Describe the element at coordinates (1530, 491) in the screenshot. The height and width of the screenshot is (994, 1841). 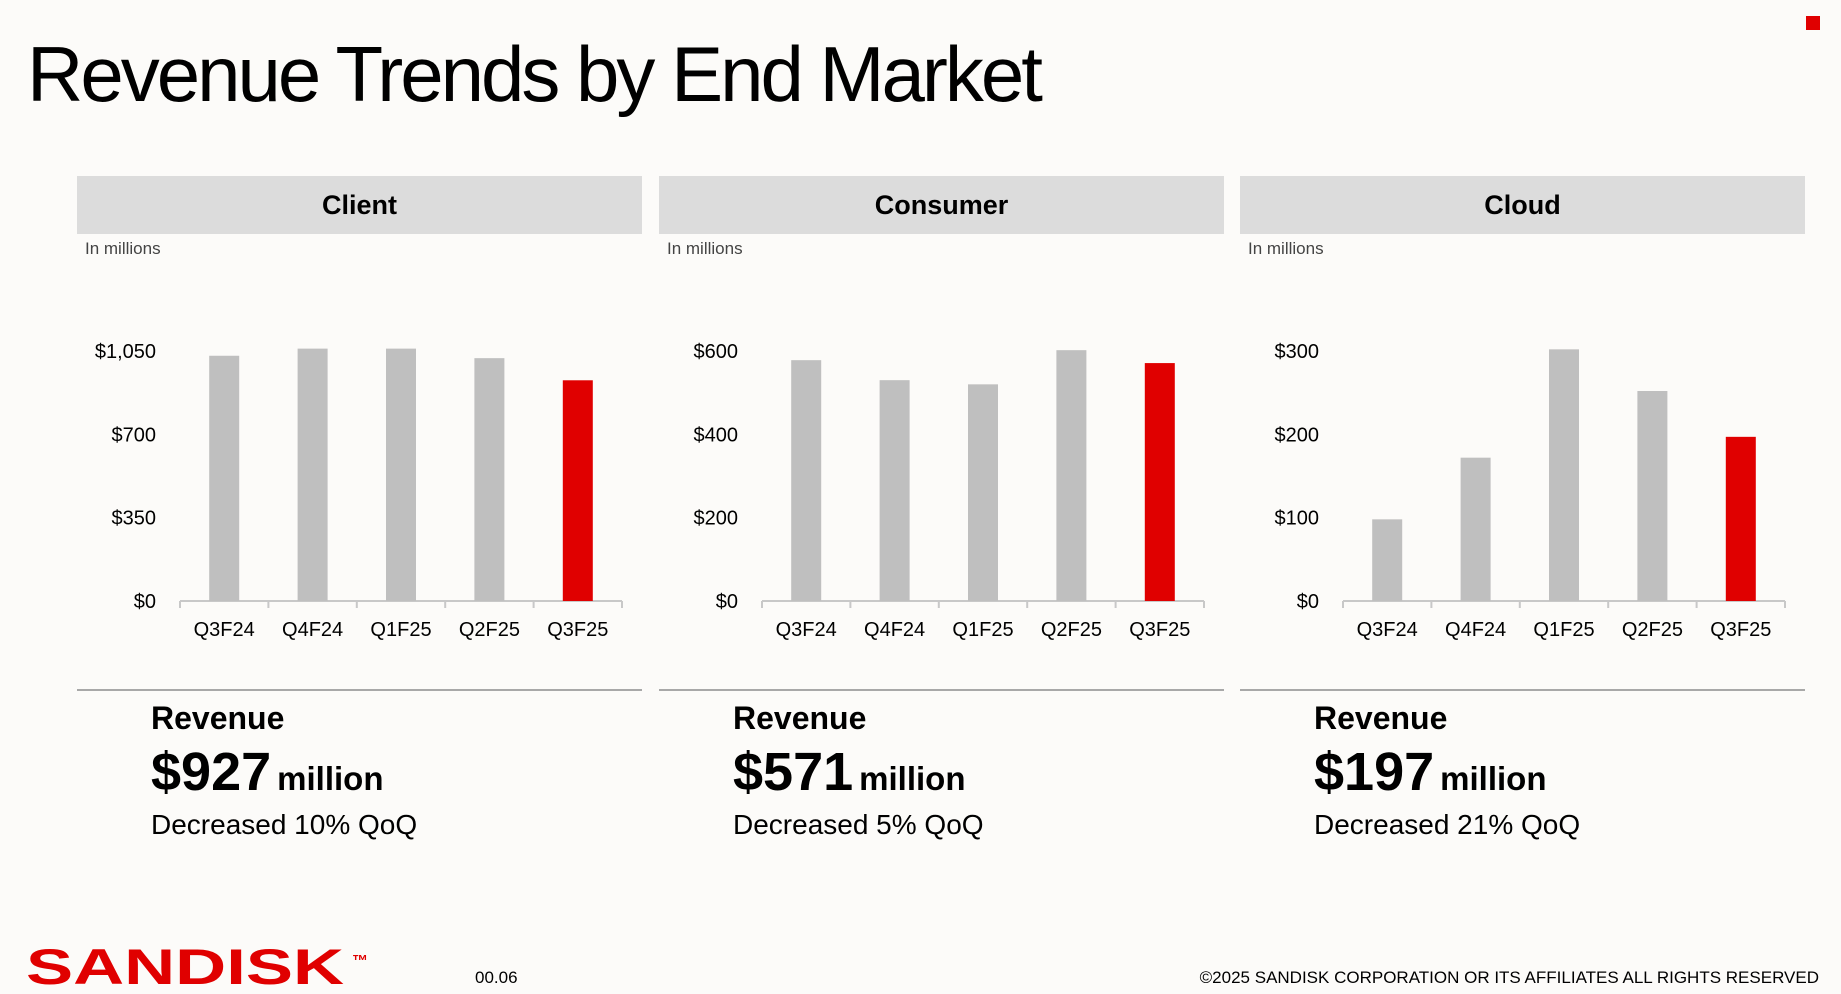
I see `cloud-bar-chart: $0 $100 $200 $300 Q3F24 Q4F24 Q1F25 Q2F25 Q3F25` at that location.